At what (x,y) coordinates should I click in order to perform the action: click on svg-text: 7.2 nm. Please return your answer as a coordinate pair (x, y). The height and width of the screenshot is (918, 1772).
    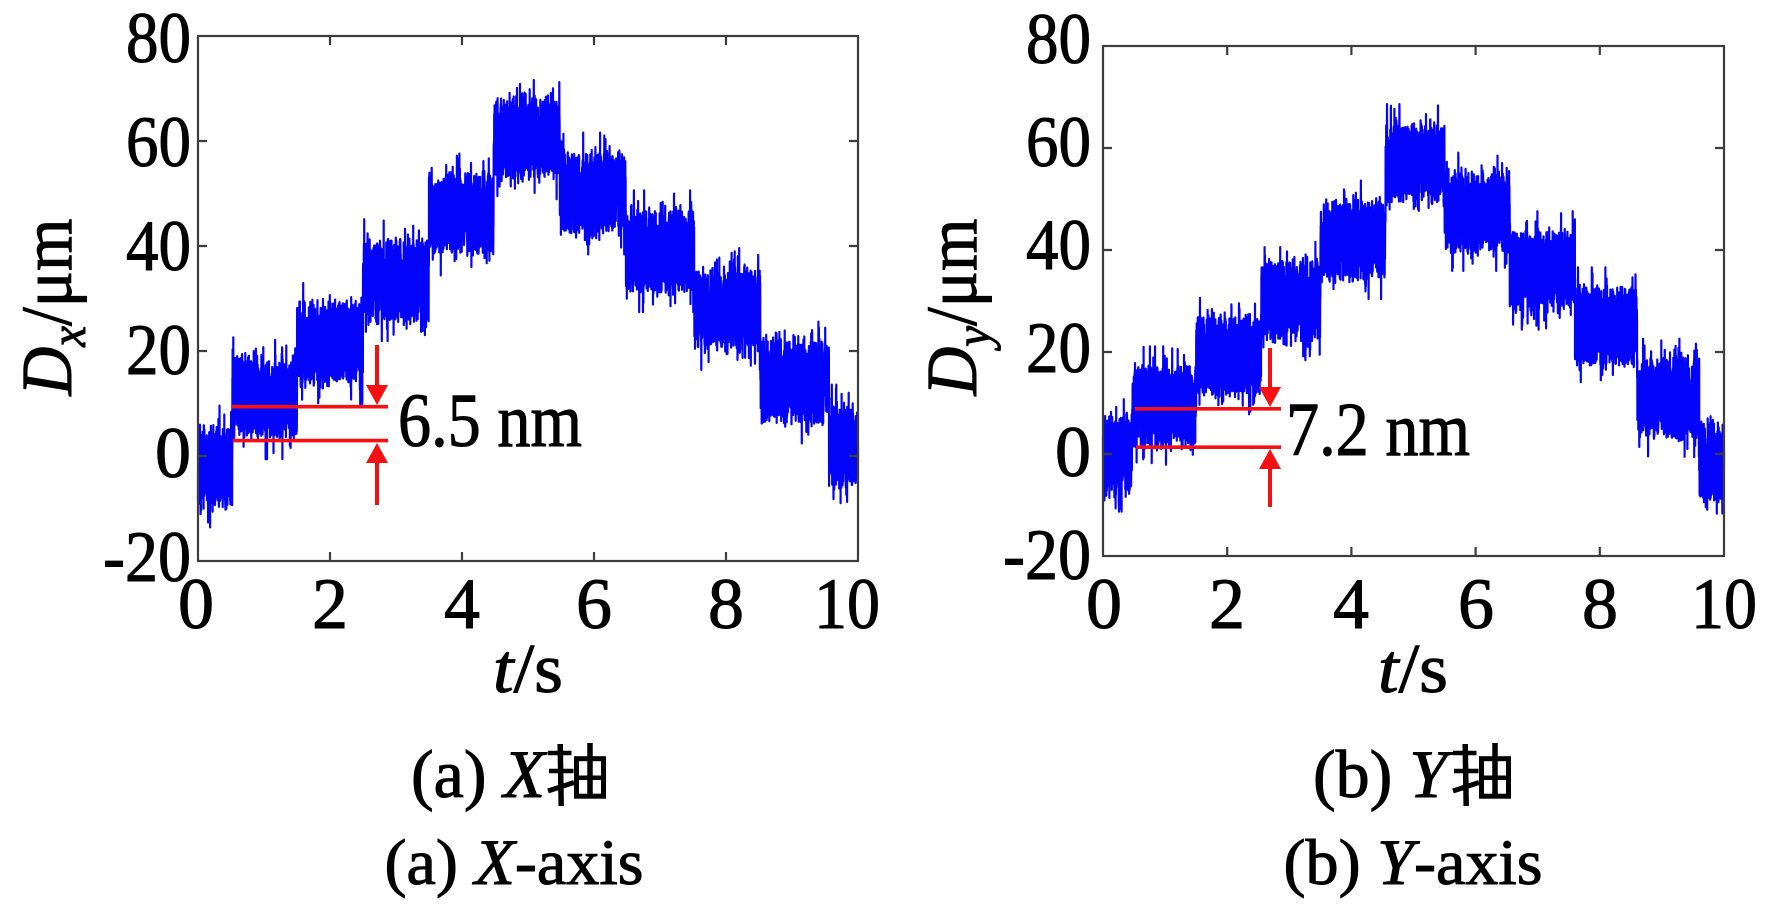
    Looking at the image, I should click on (1378, 430).